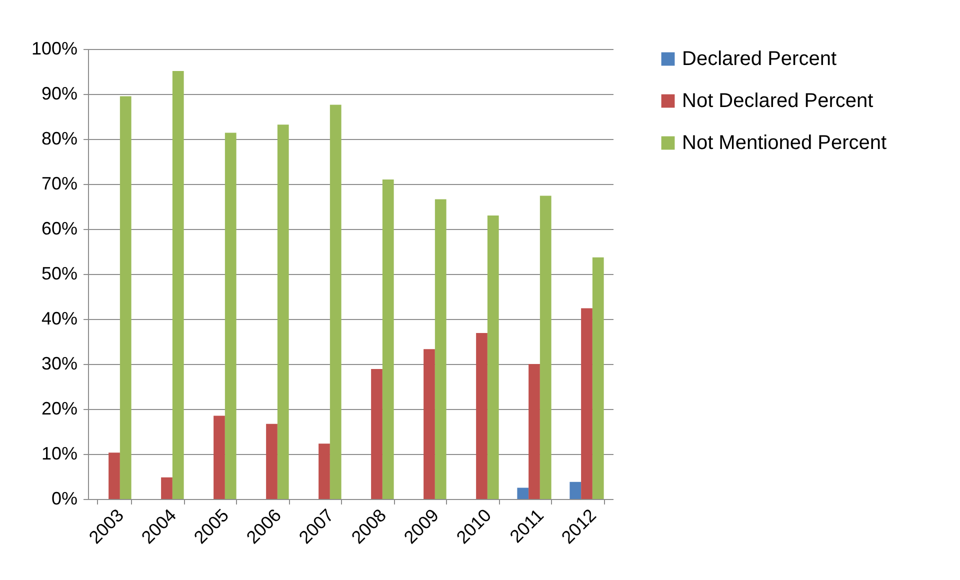 This screenshot has width=960, height=580. I want to click on y-tick-label: 10%, so click(59, 454).